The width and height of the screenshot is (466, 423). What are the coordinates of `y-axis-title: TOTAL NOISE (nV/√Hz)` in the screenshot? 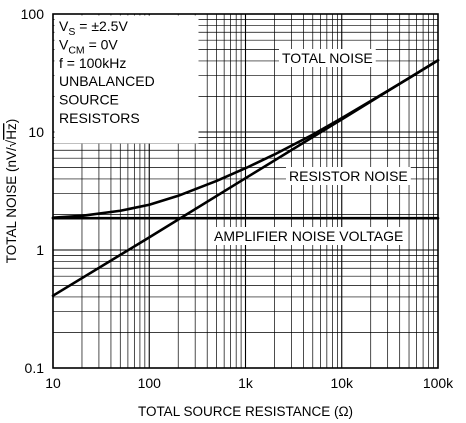 It's located at (11, 191).